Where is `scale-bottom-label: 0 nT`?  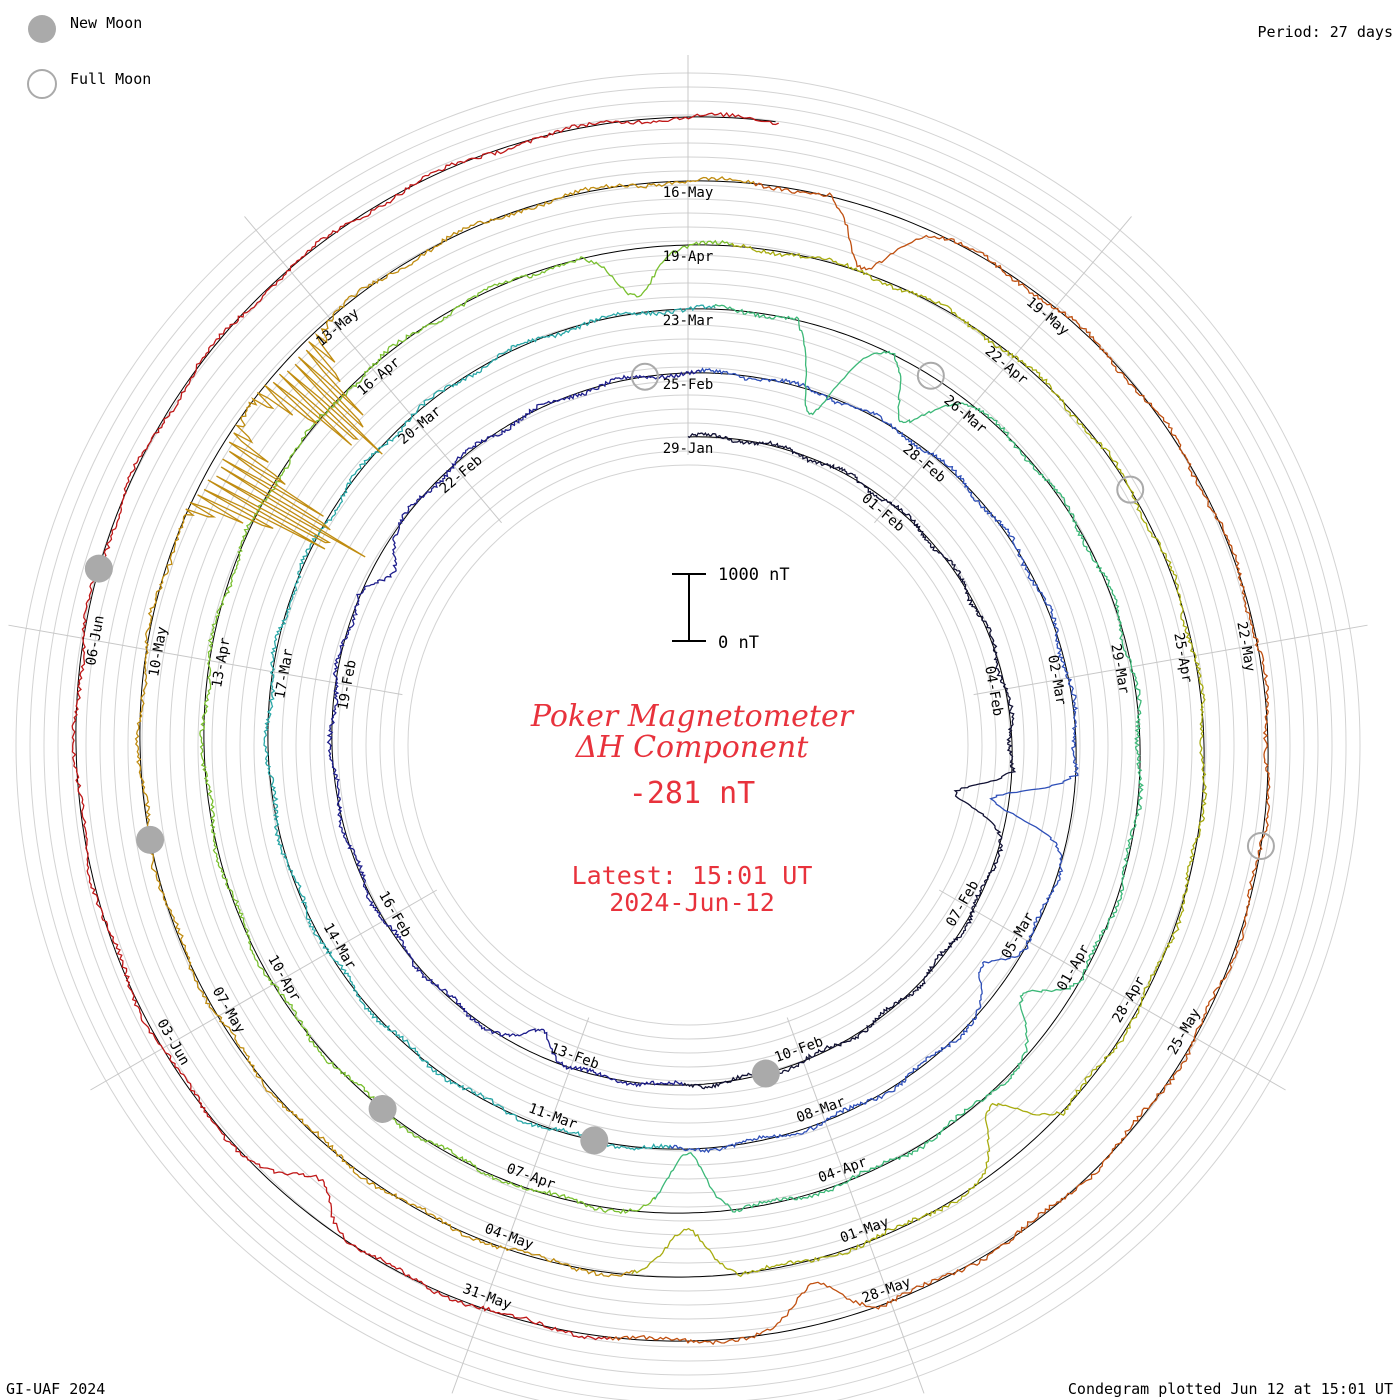 scale-bottom-label: 0 nT is located at coordinates (738, 643).